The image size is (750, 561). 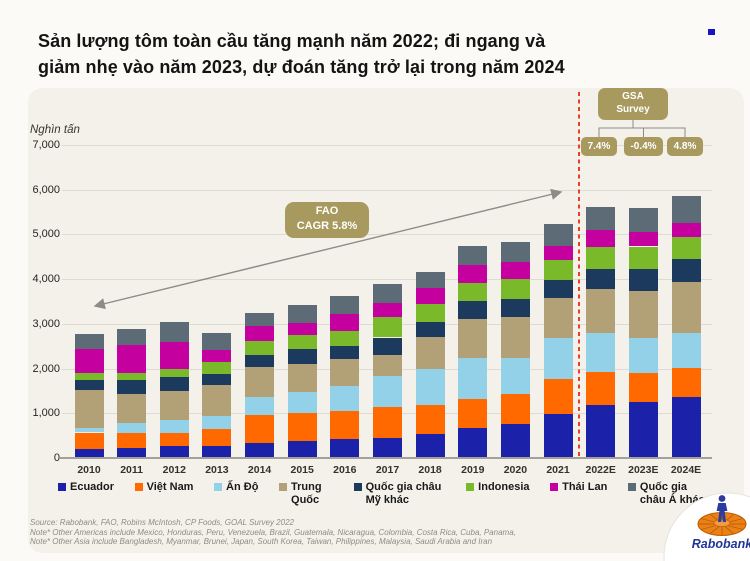 What do you see at coordinates (633, 96) in the screenshot?
I see `gsa-badge-line1: GSA` at bounding box center [633, 96].